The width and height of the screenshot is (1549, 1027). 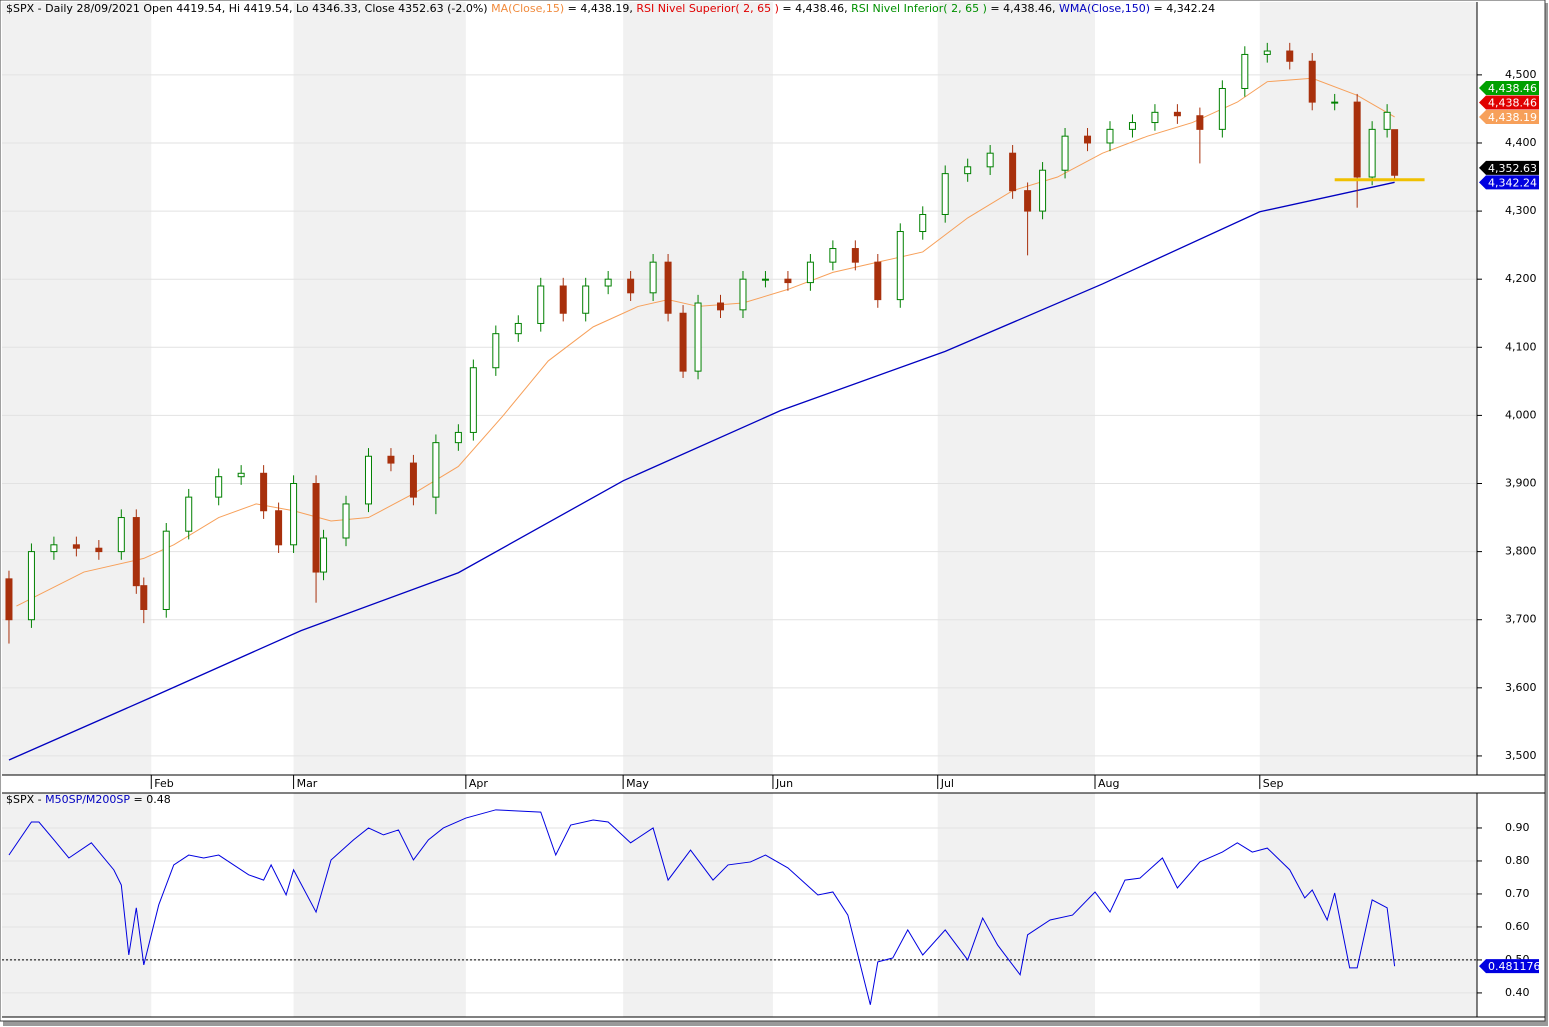 I want to click on value-flag-label: 0.481176, so click(x=1514, y=966).